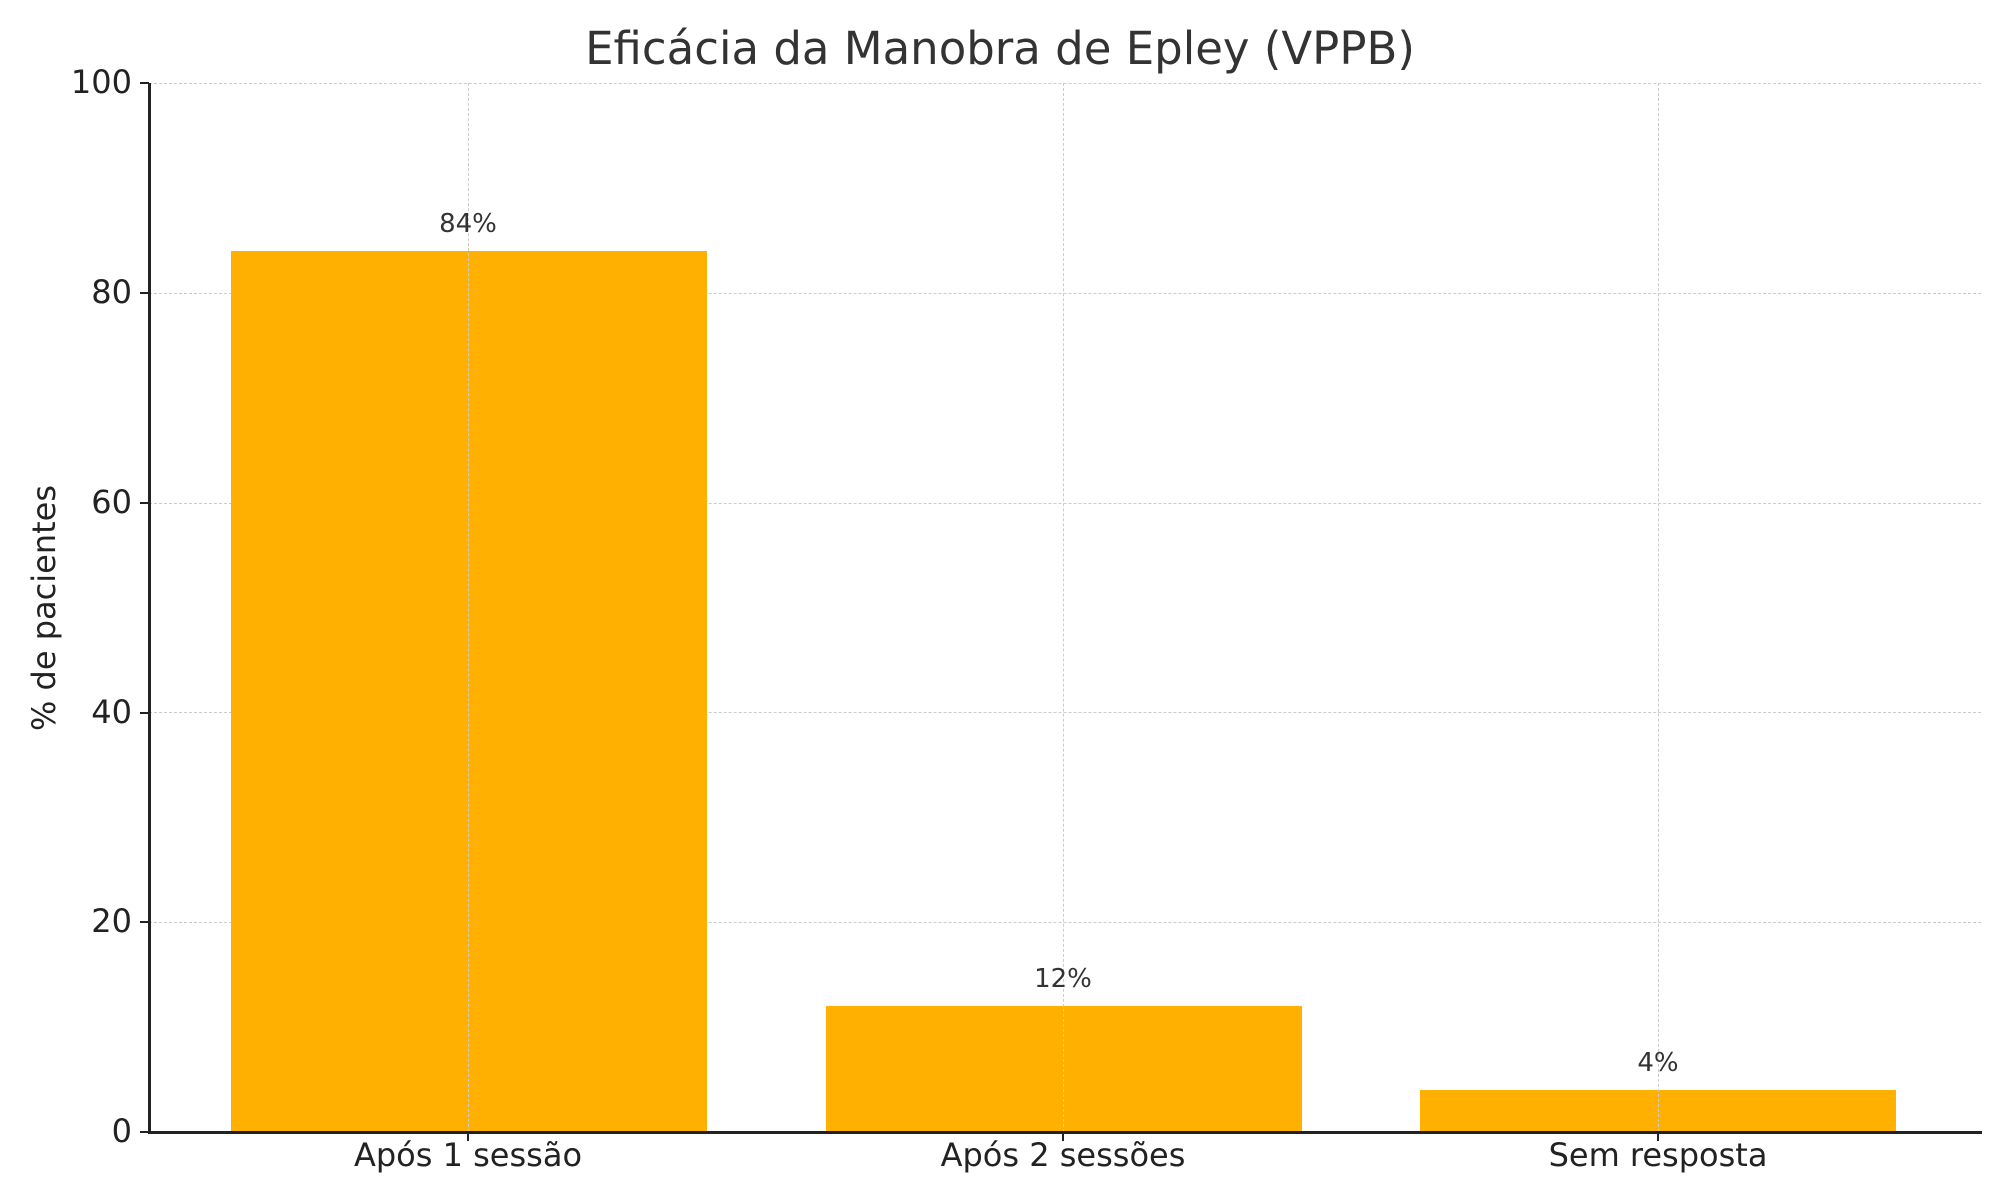  I want to click on data-label-1: 84%, so click(468, 224).